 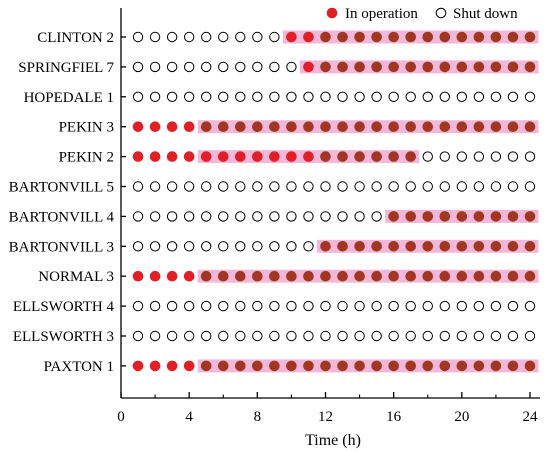 What do you see at coordinates (485, 14) in the screenshot?
I see `legend-label-shut-down: Shut down` at bounding box center [485, 14].